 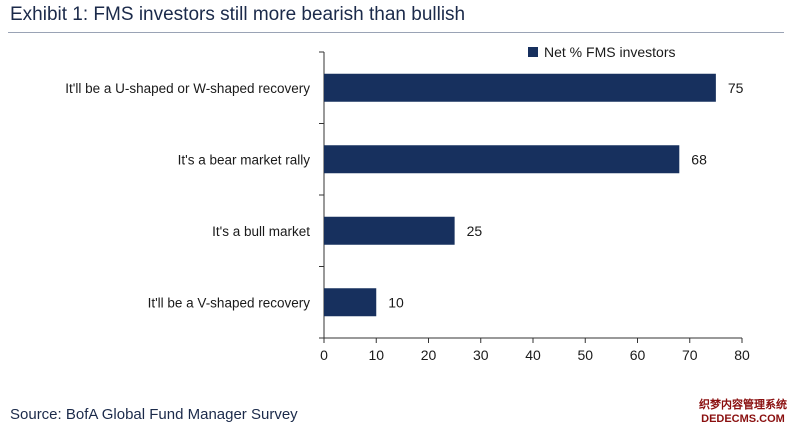 I want to click on source-note: Source: BofA Global Fund Manager Survey, so click(x=154, y=414).